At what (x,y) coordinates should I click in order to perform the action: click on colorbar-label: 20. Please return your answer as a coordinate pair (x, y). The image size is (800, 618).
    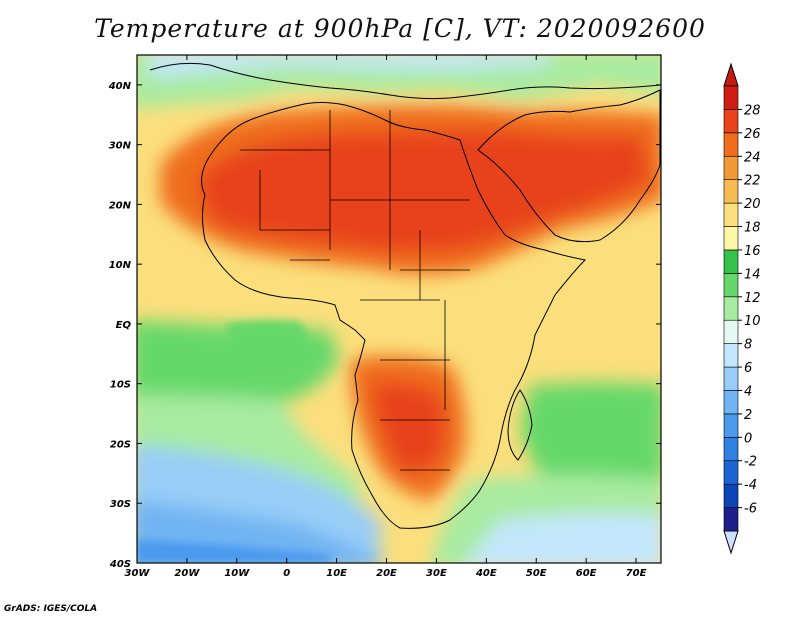
    Looking at the image, I should click on (752, 204).